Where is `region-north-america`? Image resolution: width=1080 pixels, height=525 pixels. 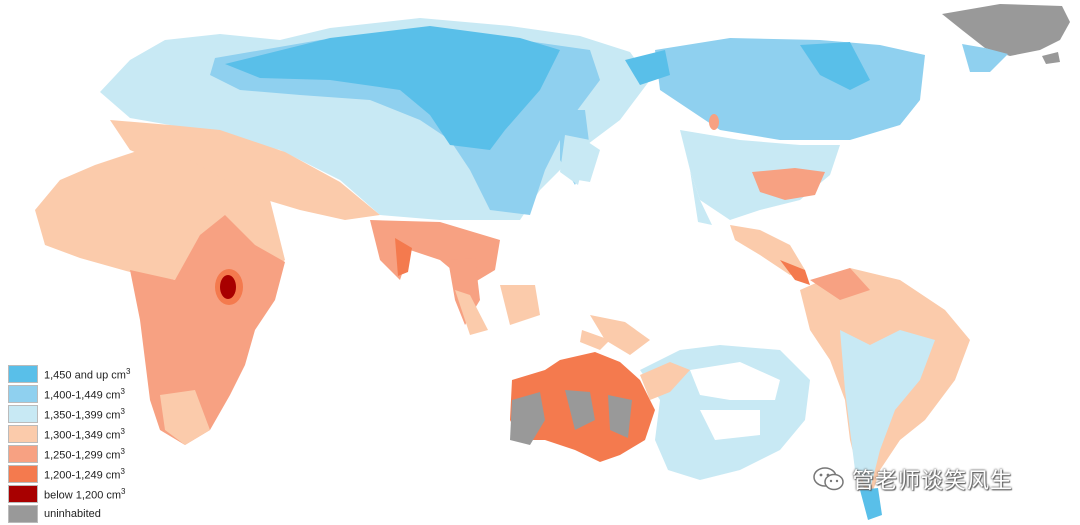 region-north-america is located at coordinates (775, 161).